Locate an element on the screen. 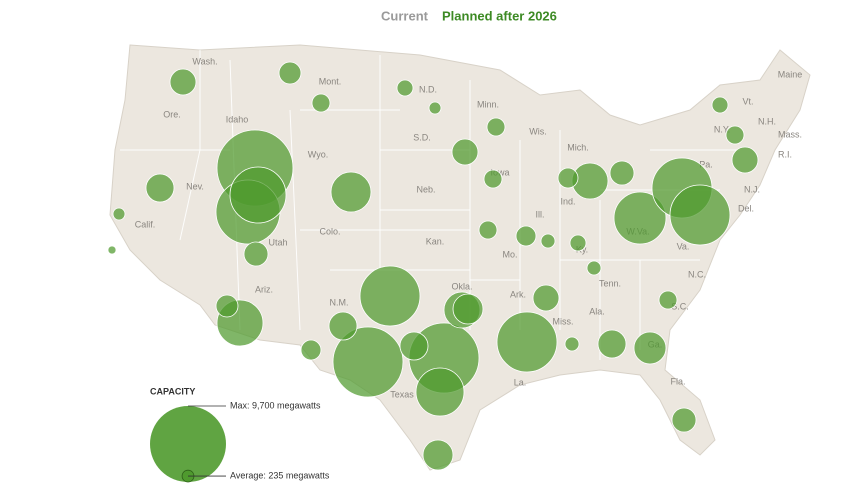  state-label: N.Y. is located at coordinates (722, 129).